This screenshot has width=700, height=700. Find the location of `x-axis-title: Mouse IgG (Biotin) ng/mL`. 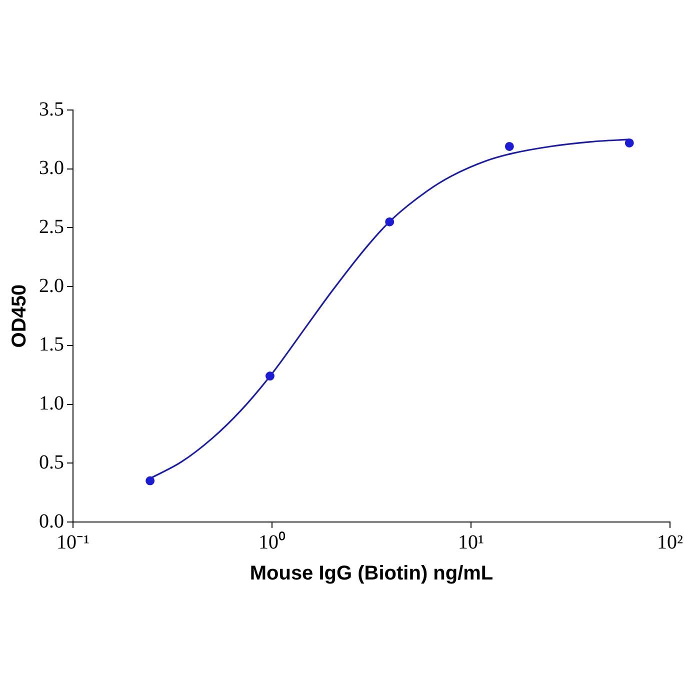

x-axis-title: Mouse IgG (Biotin) ng/mL is located at coordinates (372, 573).